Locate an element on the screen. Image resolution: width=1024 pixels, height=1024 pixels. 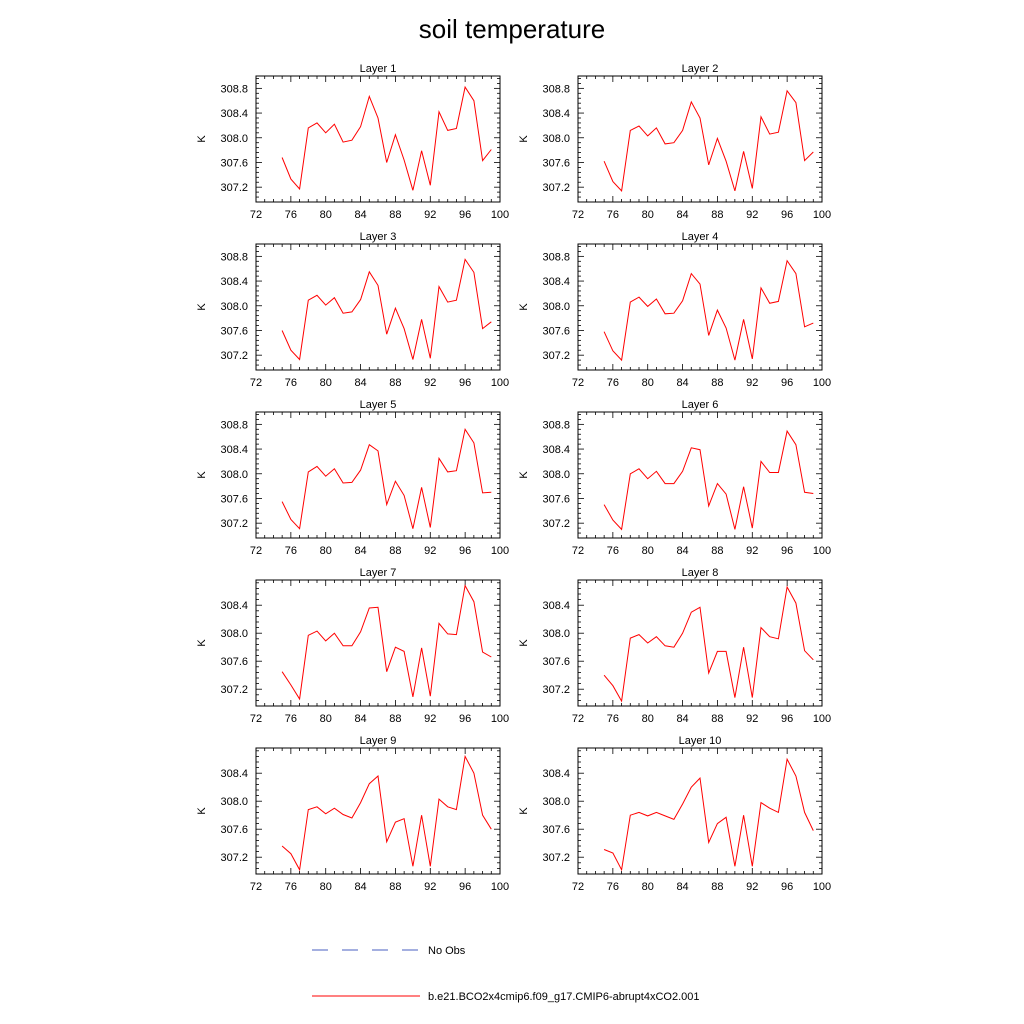
panel-title: Layer 8 is located at coordinates (700, 573).